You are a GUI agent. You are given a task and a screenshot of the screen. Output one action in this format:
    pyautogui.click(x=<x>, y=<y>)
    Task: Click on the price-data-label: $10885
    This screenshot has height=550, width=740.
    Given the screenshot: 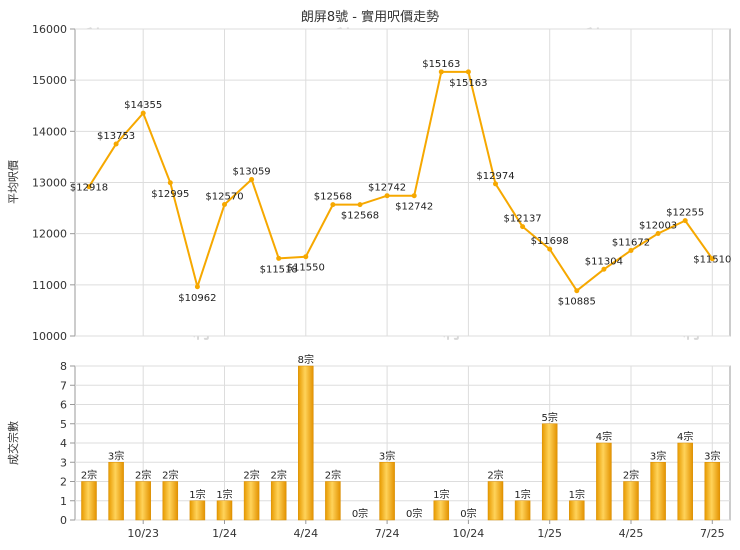 What is the action you would take?
    pyautogui.click(x=577, y=302)
    